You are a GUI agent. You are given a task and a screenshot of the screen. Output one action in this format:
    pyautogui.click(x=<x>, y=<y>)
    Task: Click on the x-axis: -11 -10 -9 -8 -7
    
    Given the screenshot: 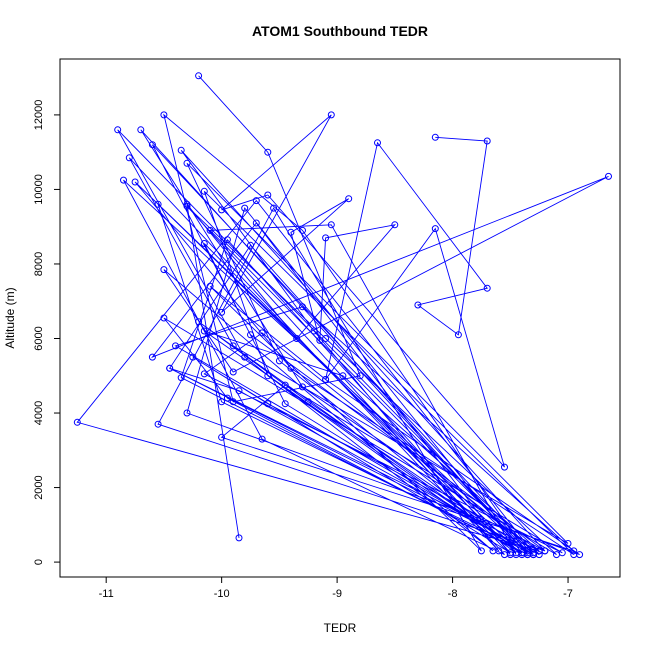 What is the action you would take?
    pyautogui.click(x=336, y=588)
    